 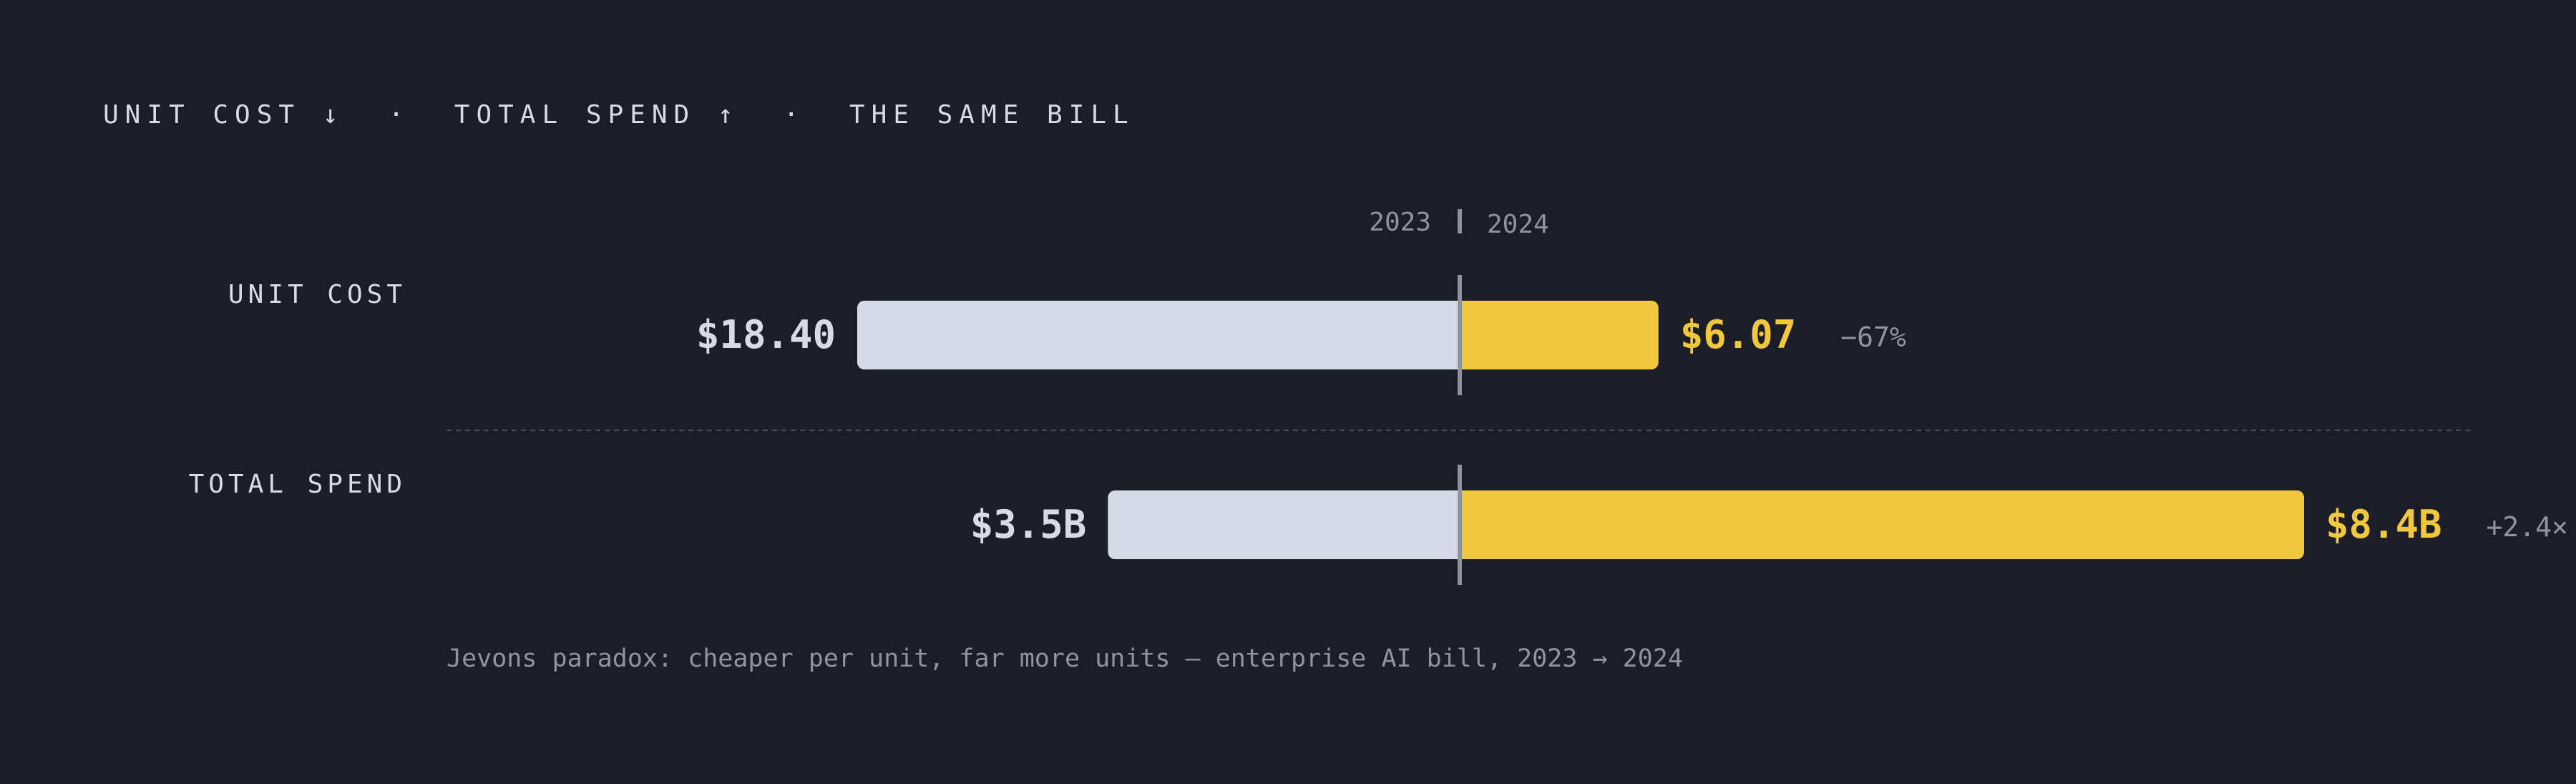 What do you see at coordinates (1460, 525) in the screenshot?
I see `total-spend-baseline` at bounding box center [1460, 525].